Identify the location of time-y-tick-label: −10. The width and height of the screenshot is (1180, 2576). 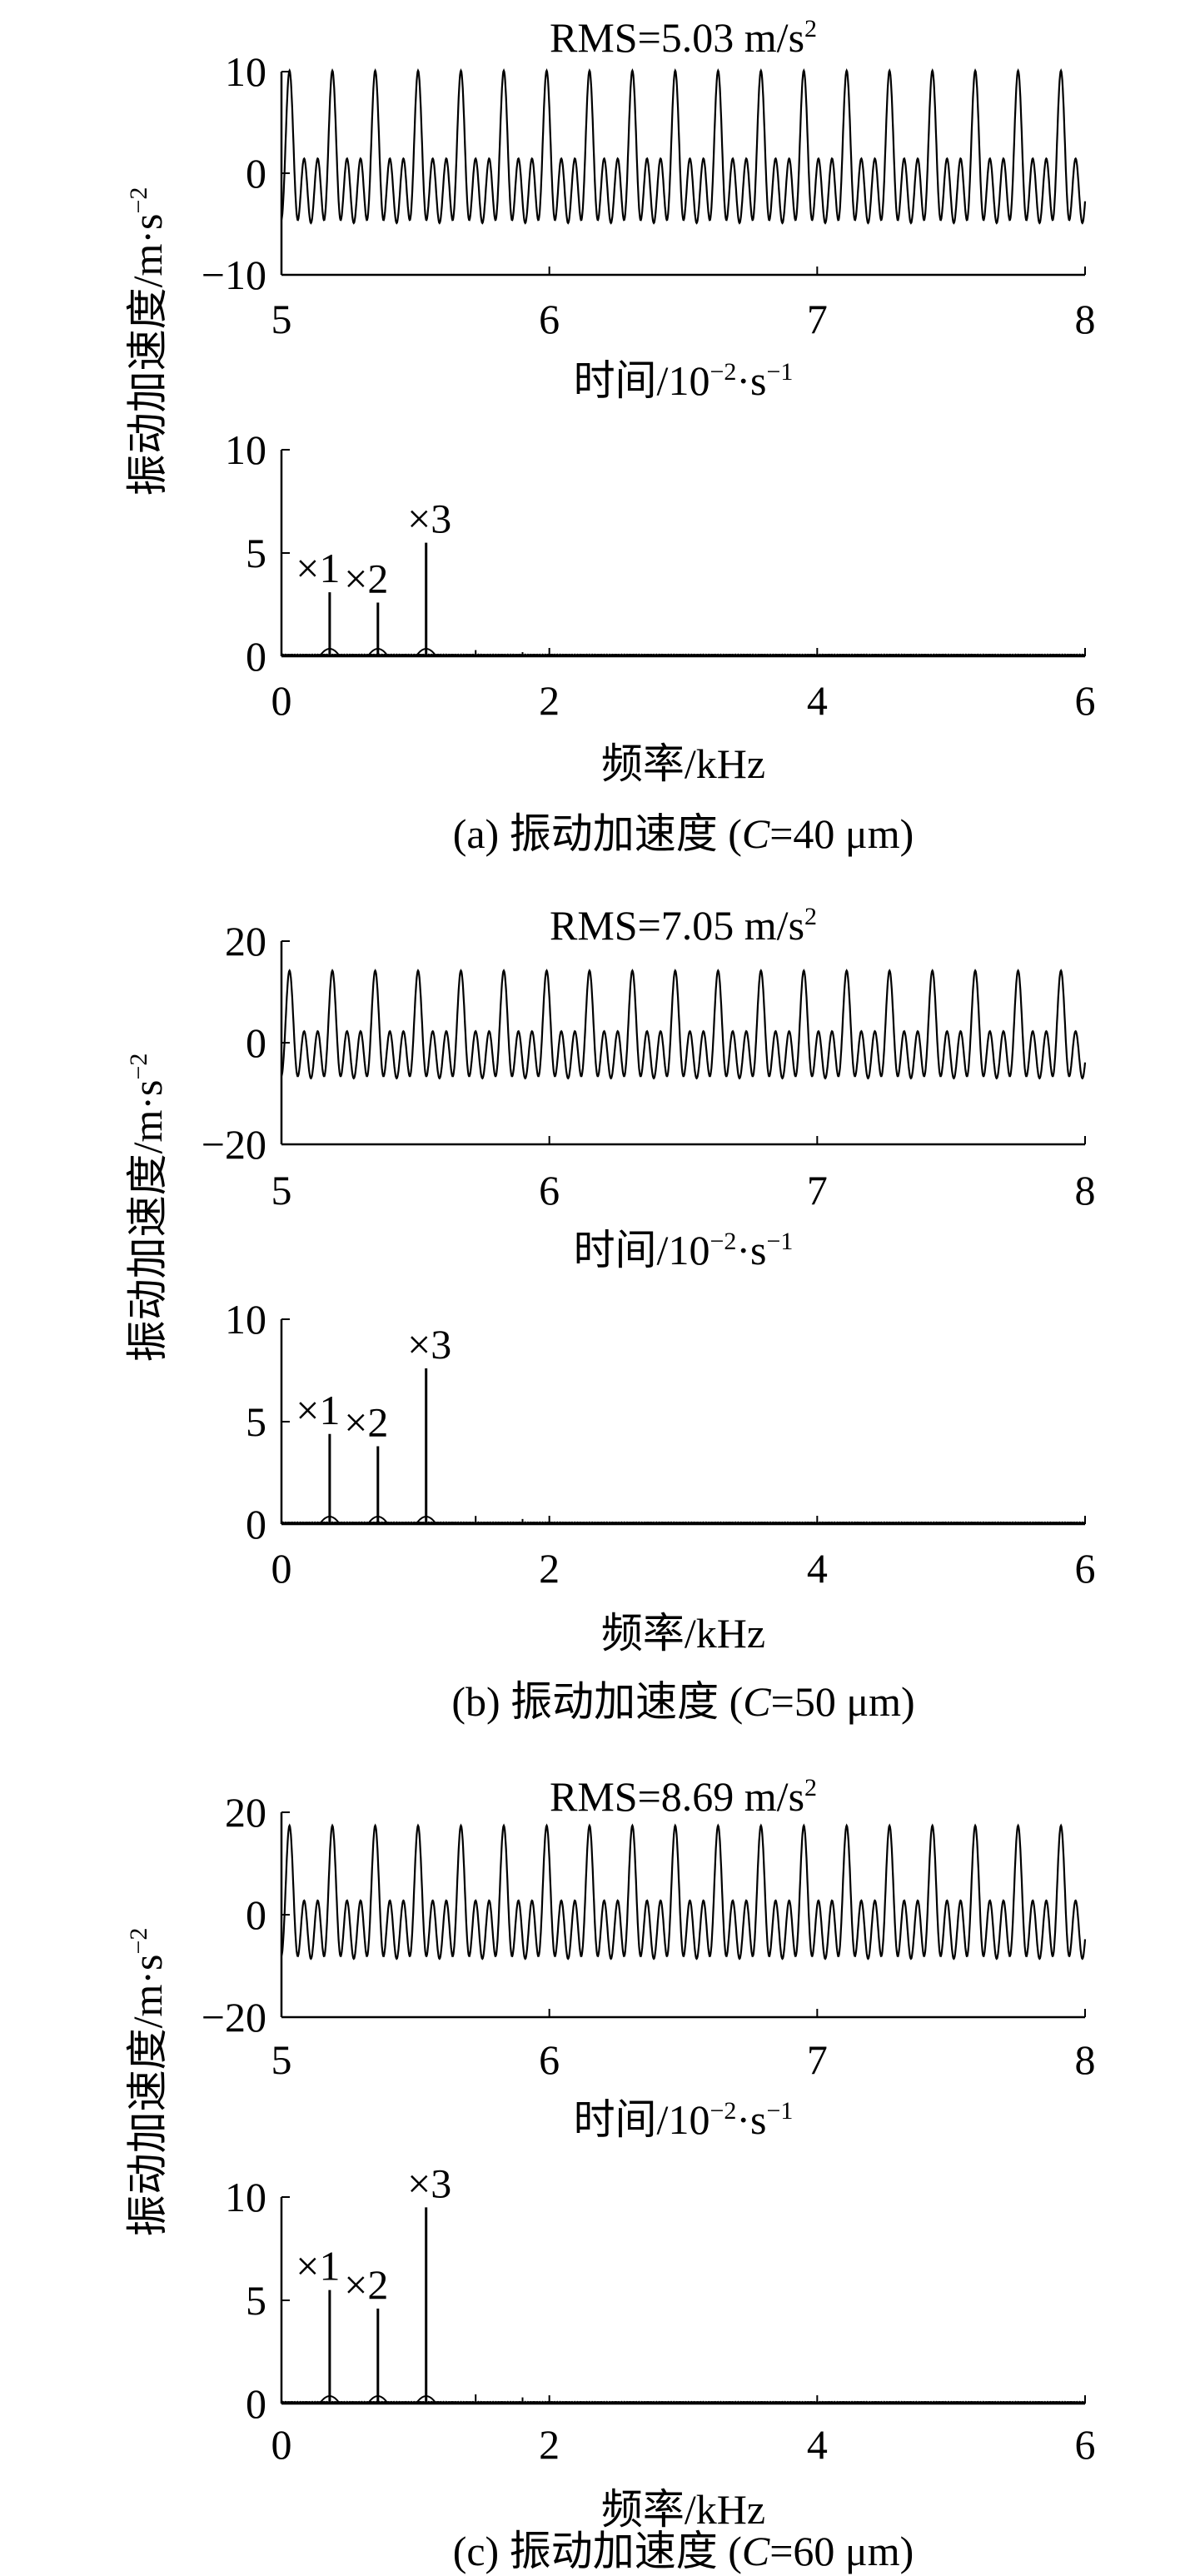
(234, 275).